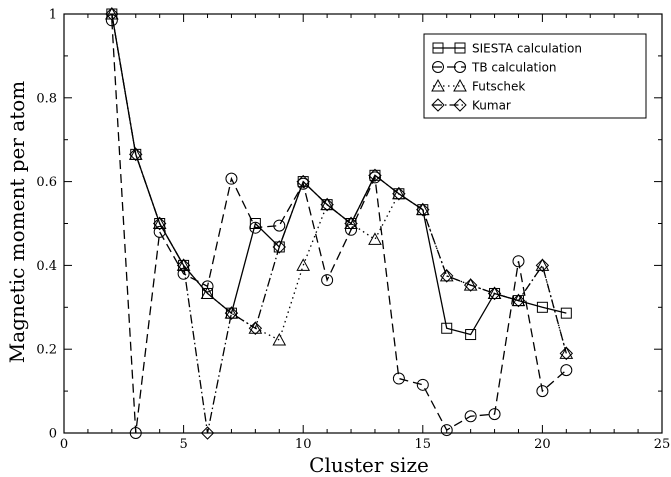 This screenshot has height=477, width=671. I want to click on x-tick-label: 20, so click(542, 444).